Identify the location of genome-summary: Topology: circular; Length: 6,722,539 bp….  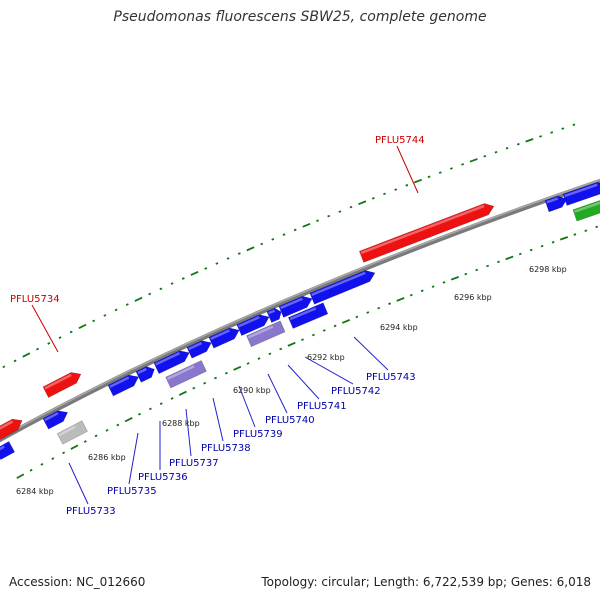
(426, 582).